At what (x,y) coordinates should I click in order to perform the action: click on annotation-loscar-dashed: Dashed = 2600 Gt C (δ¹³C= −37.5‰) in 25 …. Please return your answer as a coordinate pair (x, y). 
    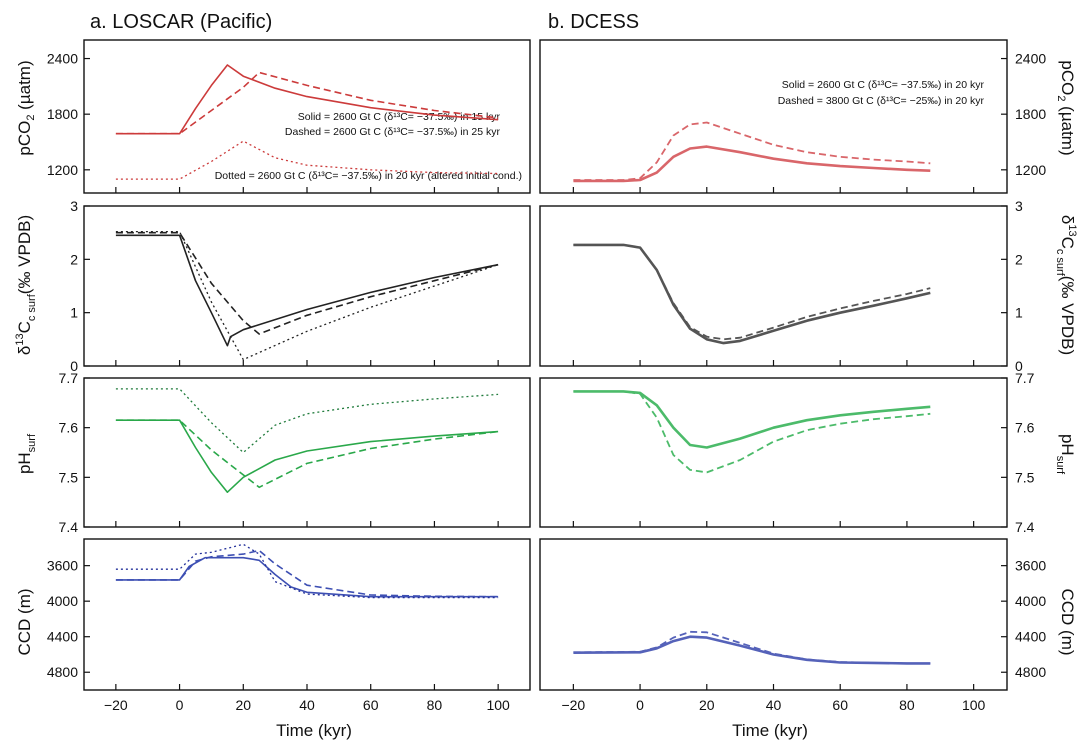
    Looking at the image, I should click on (393, 132).